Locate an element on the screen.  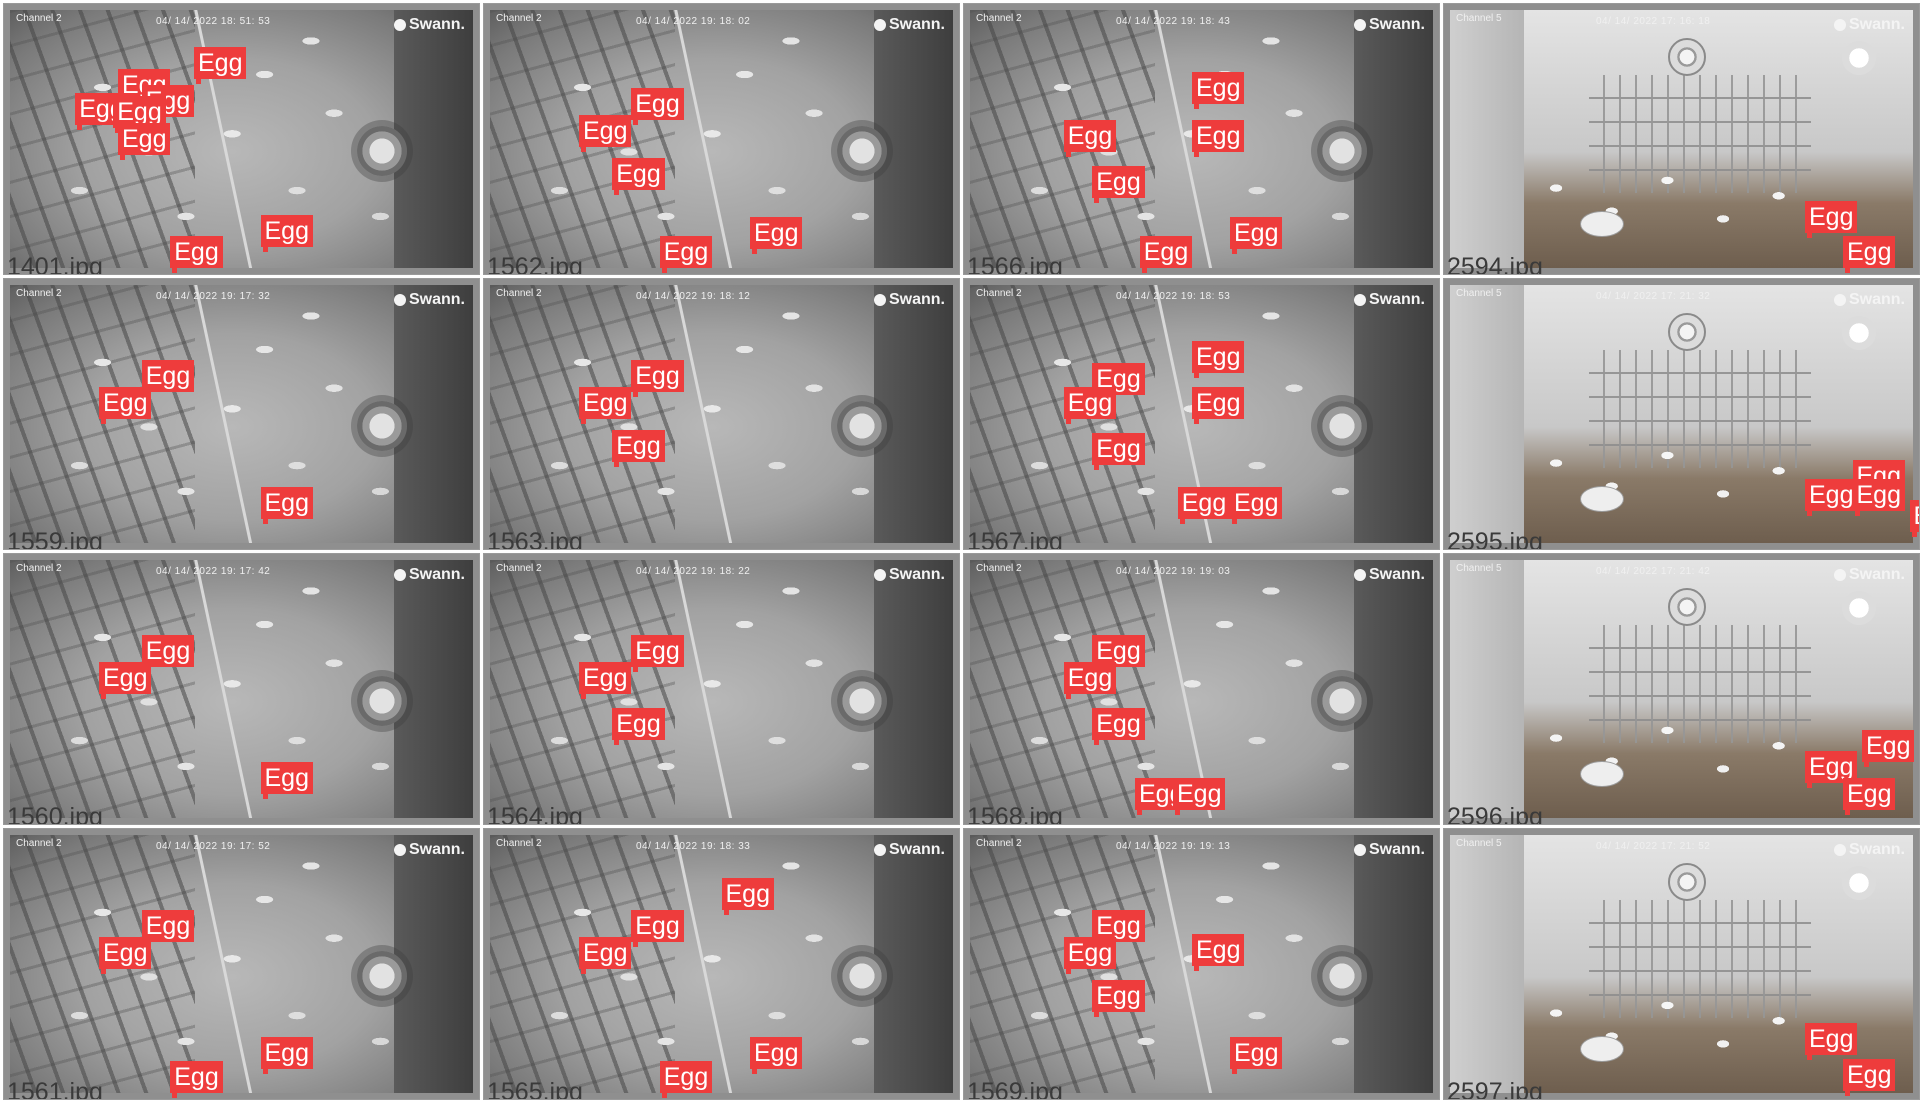
camera-timestamp: 04/ 14/ 2022 17: 21: 42 is located at coordinates (1653, 571).